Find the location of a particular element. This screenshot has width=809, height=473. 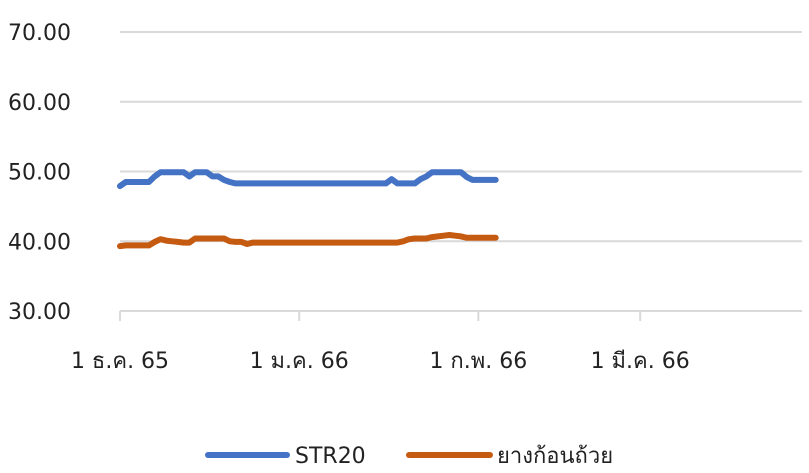

plot-area is located at coordinates (308, 209).